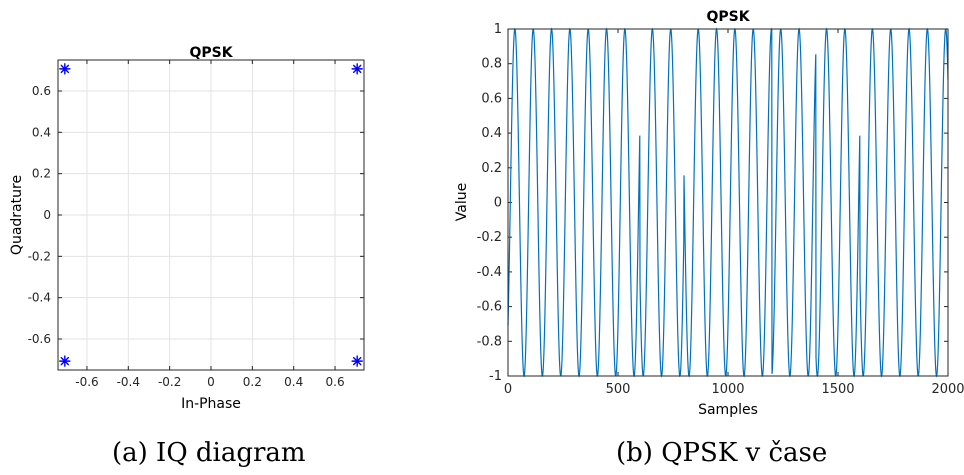  I want to click on iq-x-tick-label: -0.4, so click(128, 382).